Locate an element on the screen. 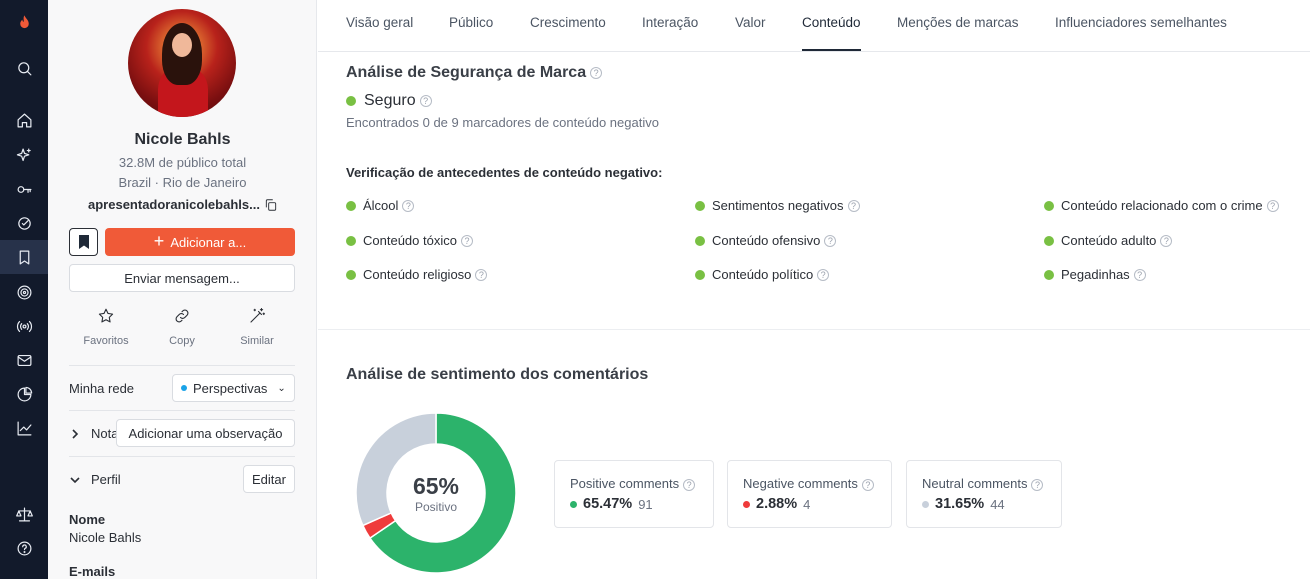  chevron-down-icon is located at coordinates (75, 479).